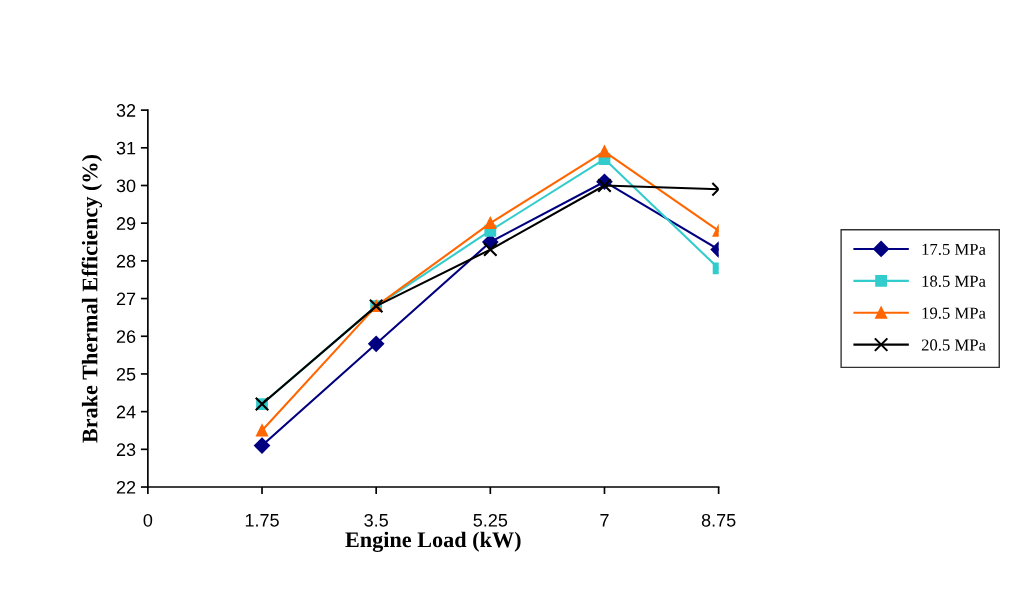 Image resolution: width=1034 pixels, height=605 pixels. I want to click on y-tick-label: 24, so click(126, 412).